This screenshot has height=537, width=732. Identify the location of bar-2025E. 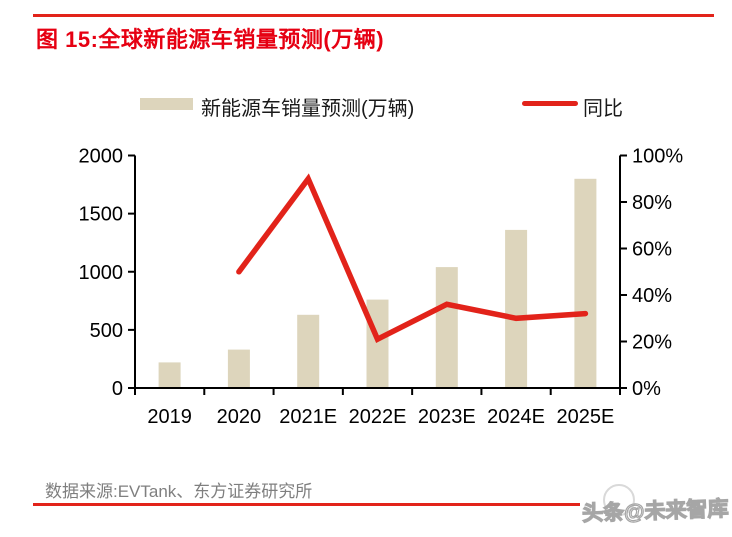
(585, 283).